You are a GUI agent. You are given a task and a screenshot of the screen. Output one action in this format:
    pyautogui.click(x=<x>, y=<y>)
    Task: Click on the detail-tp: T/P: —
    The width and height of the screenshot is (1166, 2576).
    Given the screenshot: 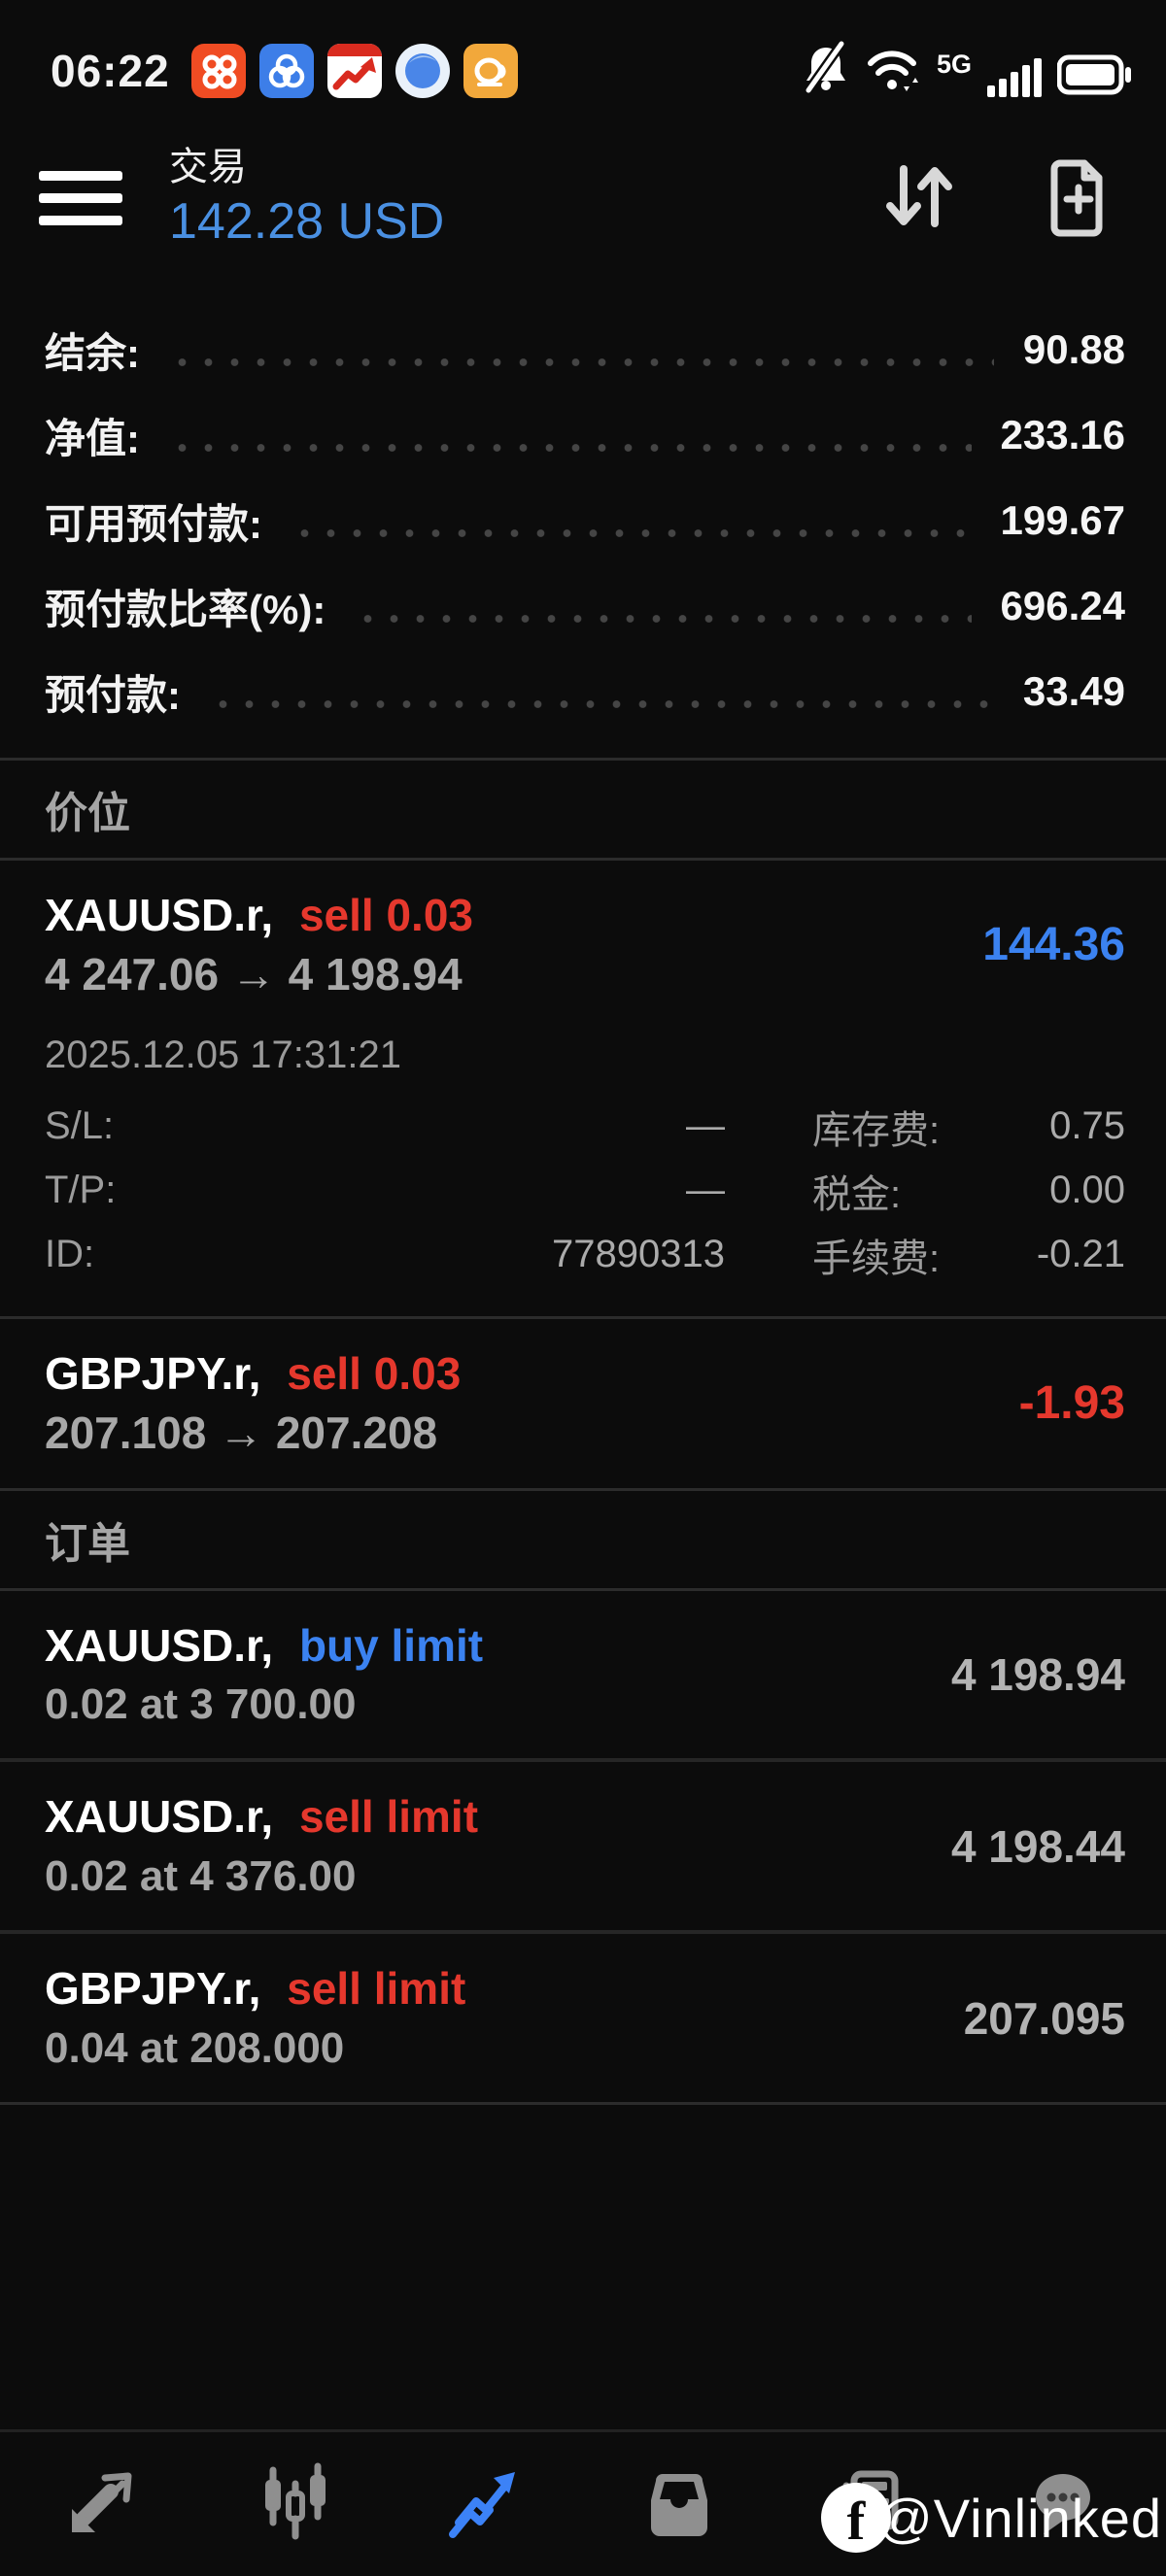 What is the action you would take?
    pyautogui.click(x=385, y=1191)
    